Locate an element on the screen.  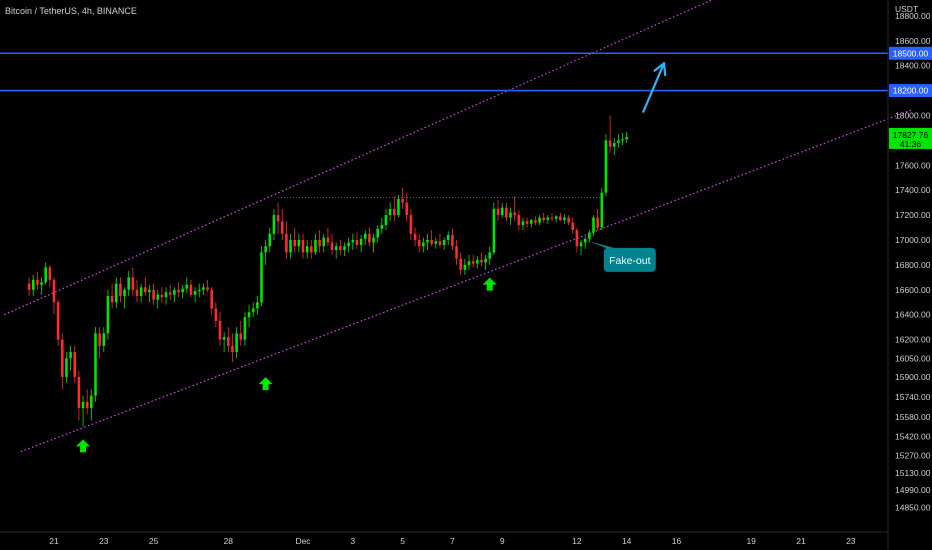
support-markers is located at coordinates (286, 365).